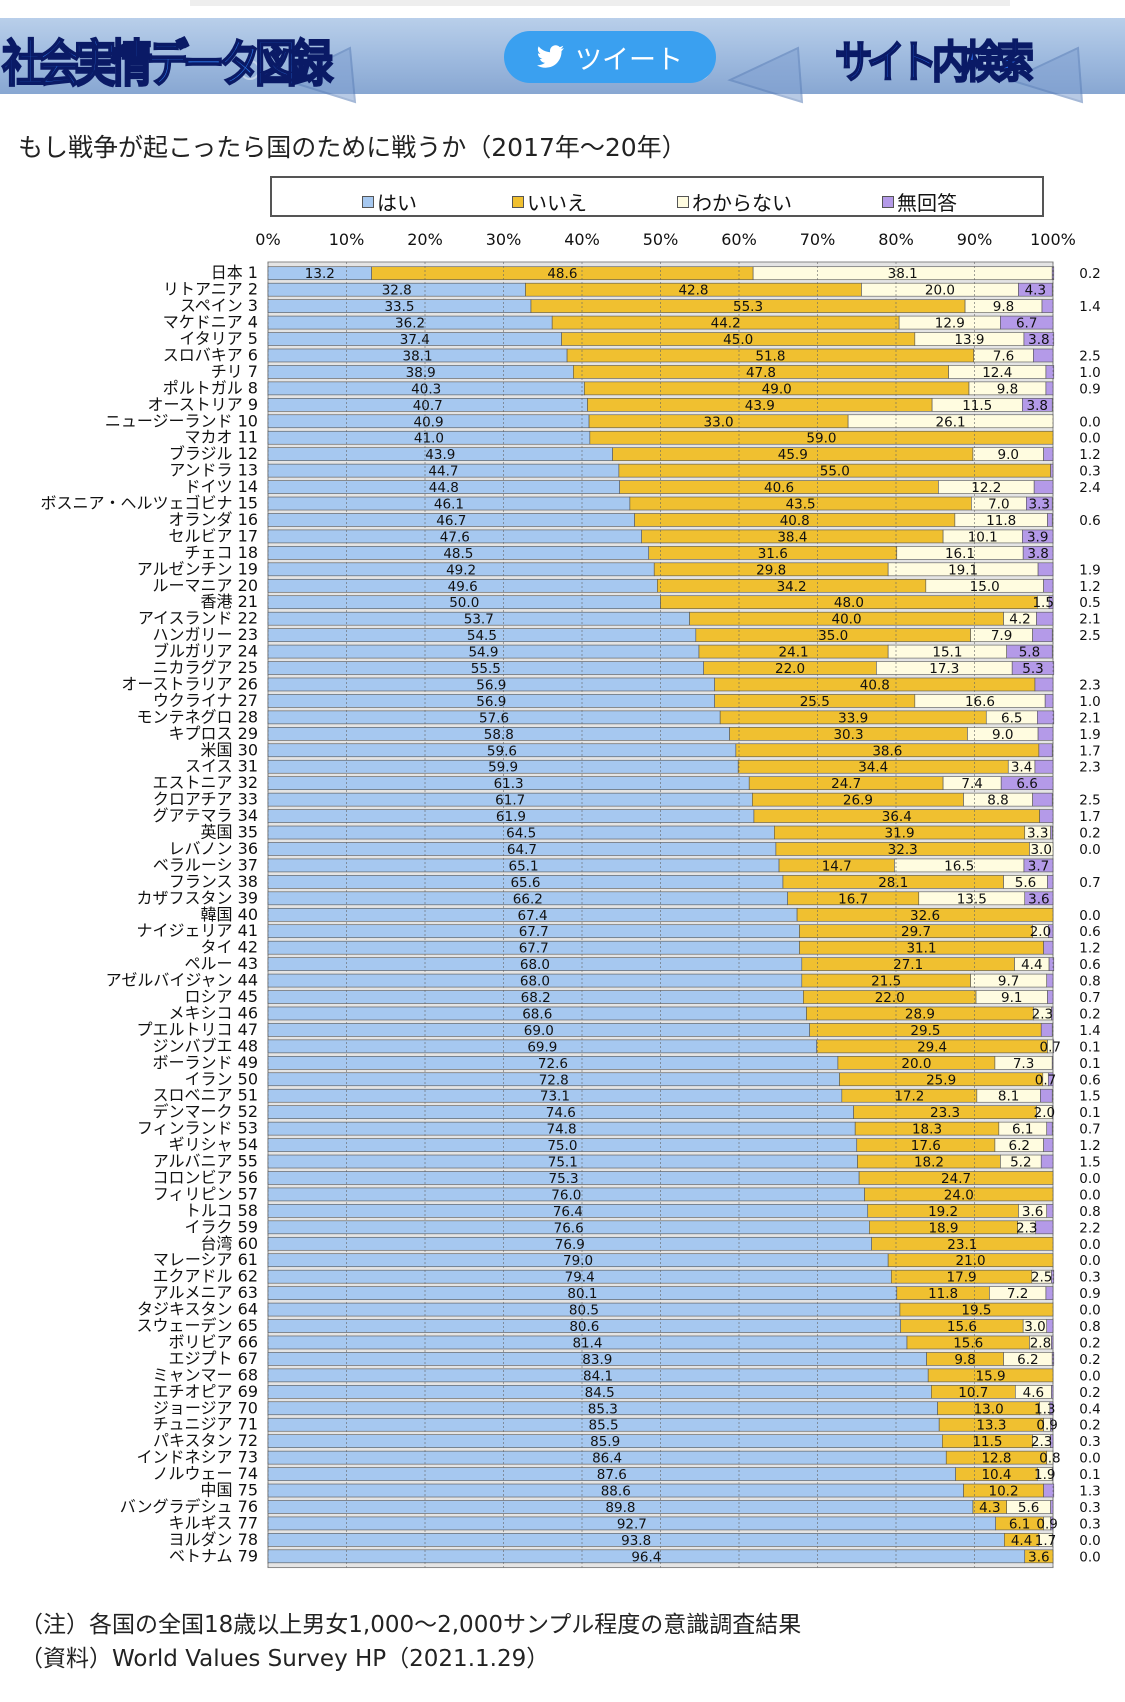 The image size is (1125, 1702). What do you see at coordinates (1089, 636) in the screenshot?
I see `data-label-na: 2.5` at bounding box center [1089, 636].